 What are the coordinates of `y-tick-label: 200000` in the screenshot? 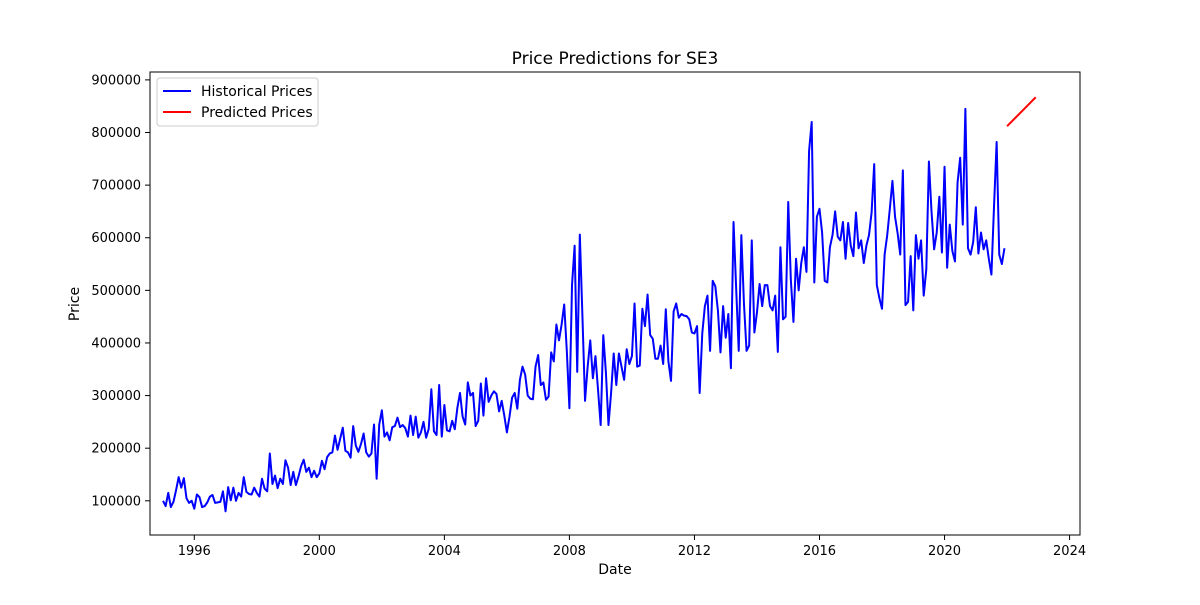 It's located at (116, 449).